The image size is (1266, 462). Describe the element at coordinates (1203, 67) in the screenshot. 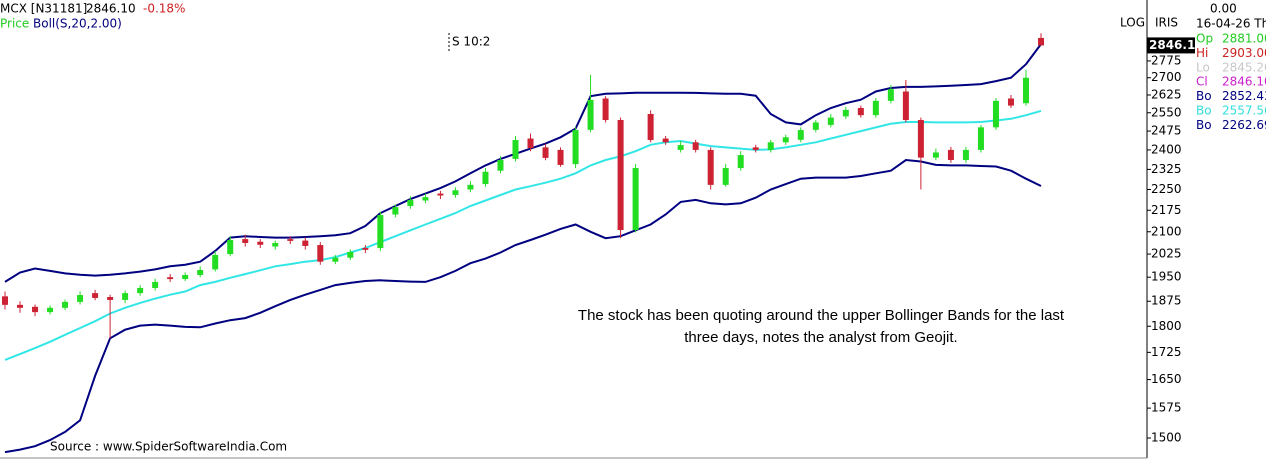

I see `panel-label: Lo` at that location.